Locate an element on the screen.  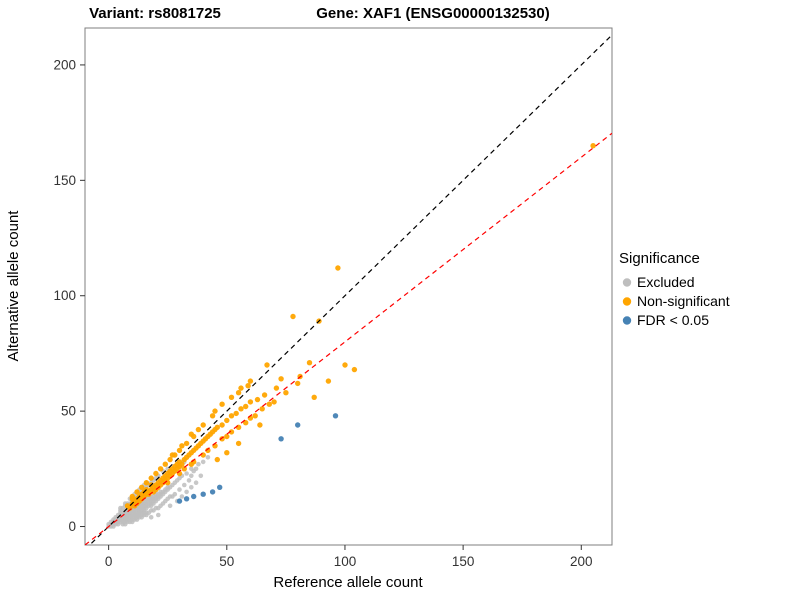
y-axis-title: Alternative allele count is located at coordinates (13, 286).